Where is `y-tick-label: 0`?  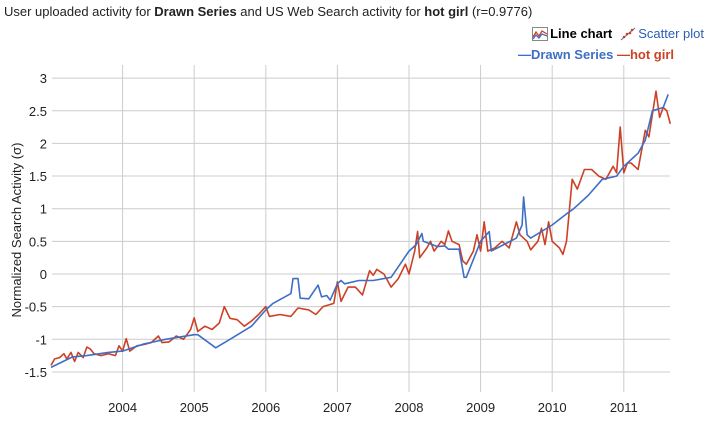
y-tick-label: 0 is located at coordinates (43, 274).